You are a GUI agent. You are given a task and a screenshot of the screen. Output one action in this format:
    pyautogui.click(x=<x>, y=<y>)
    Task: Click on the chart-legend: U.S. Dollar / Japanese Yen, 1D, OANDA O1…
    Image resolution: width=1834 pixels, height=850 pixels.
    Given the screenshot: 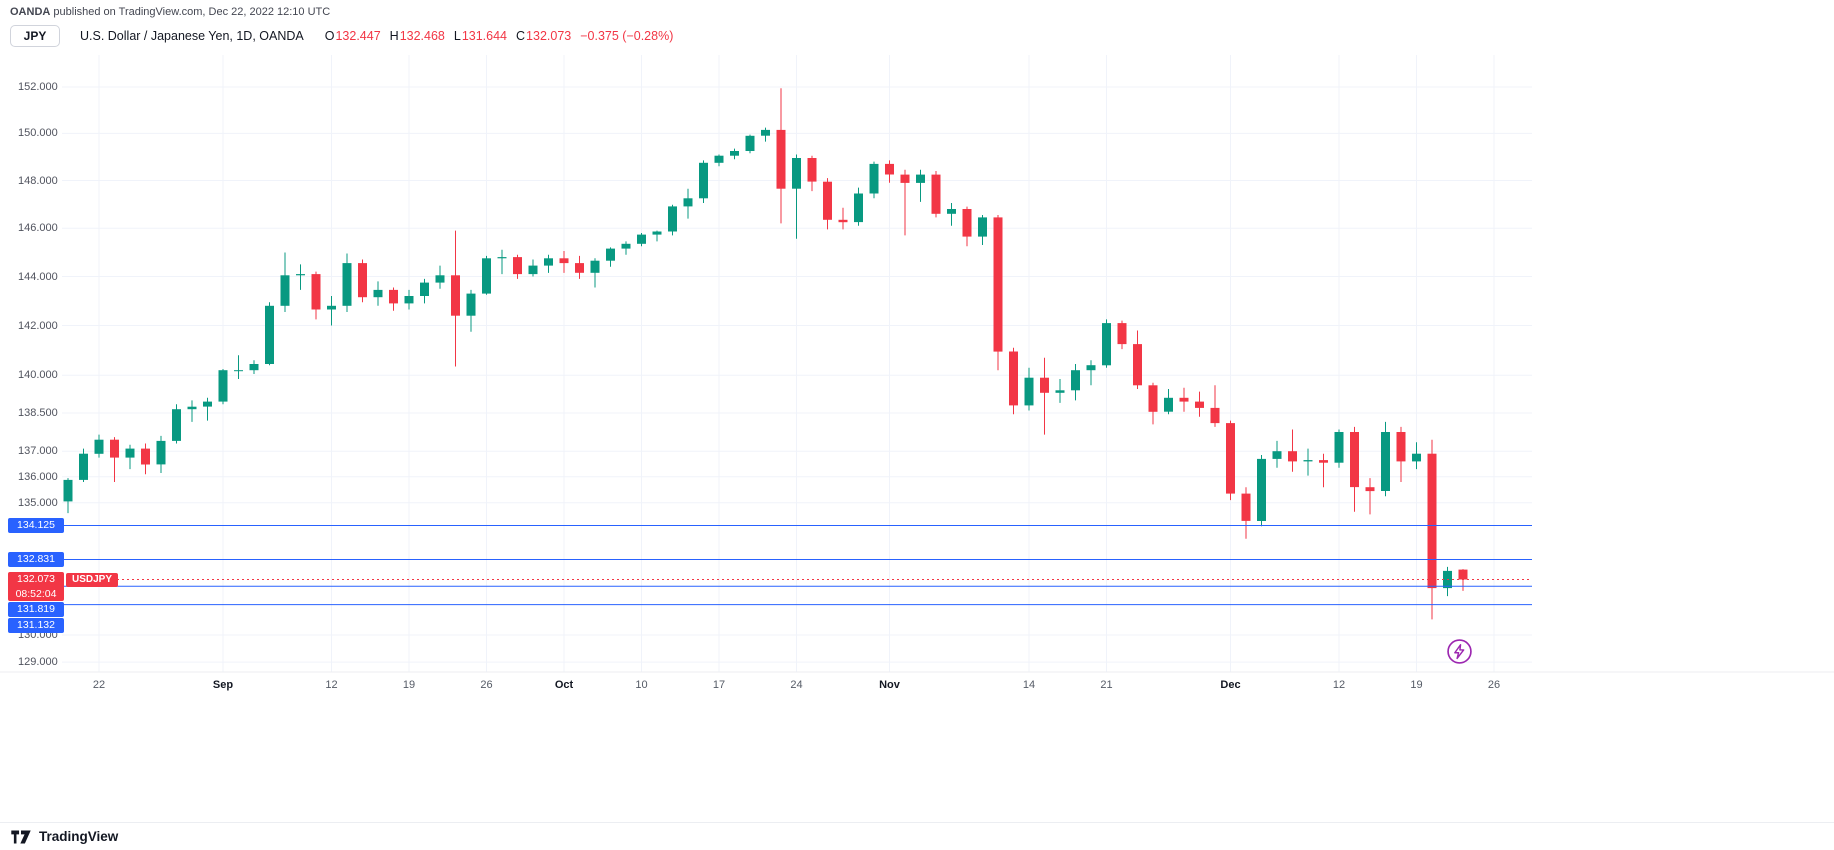 What is the action you would take?
    pyautogui.click(x=376, y=36)
    